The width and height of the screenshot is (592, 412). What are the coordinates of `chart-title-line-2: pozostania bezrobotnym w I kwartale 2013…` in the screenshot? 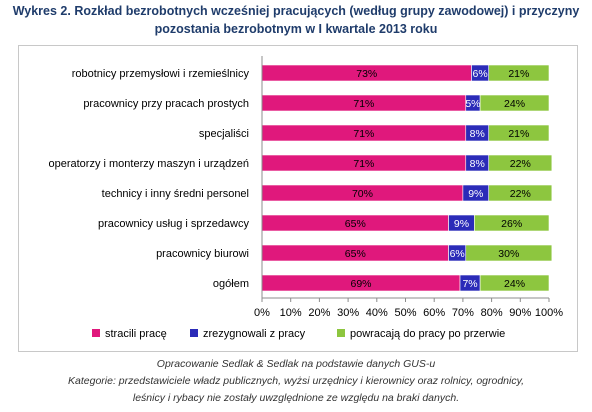 It's located at (296, 29).